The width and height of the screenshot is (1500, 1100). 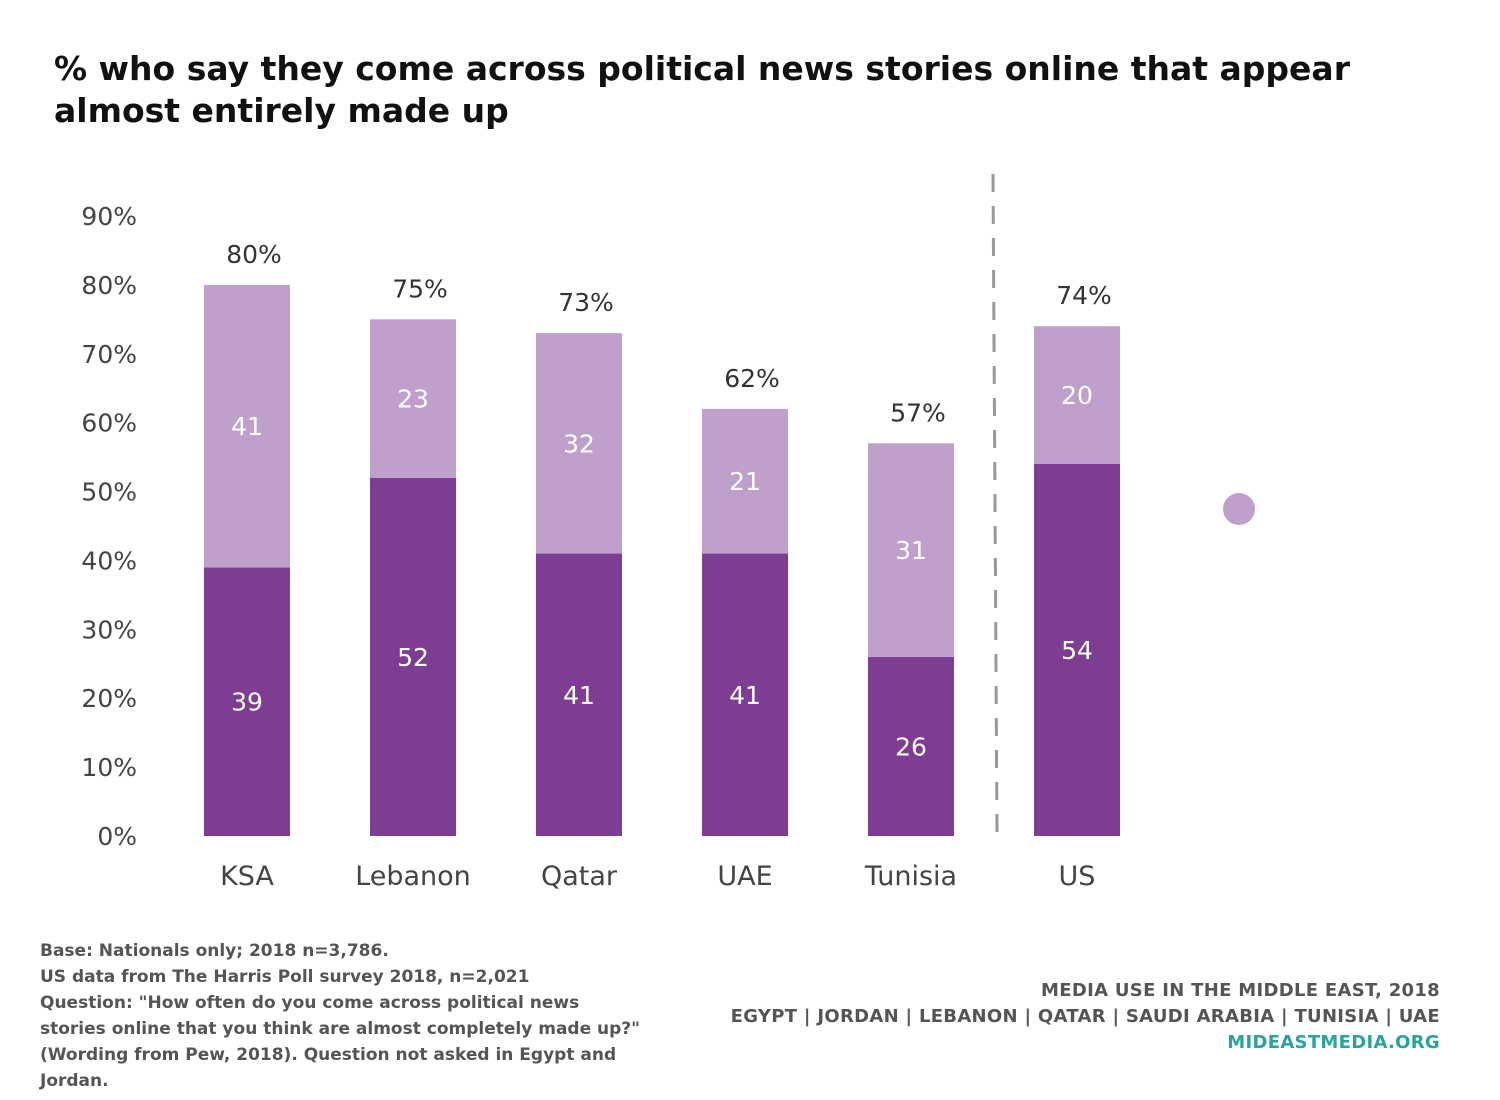 I want to click on brand-title: MEDIA USE IN THE MIDDLE EAST, 2018, so click(x=1240, y=990).